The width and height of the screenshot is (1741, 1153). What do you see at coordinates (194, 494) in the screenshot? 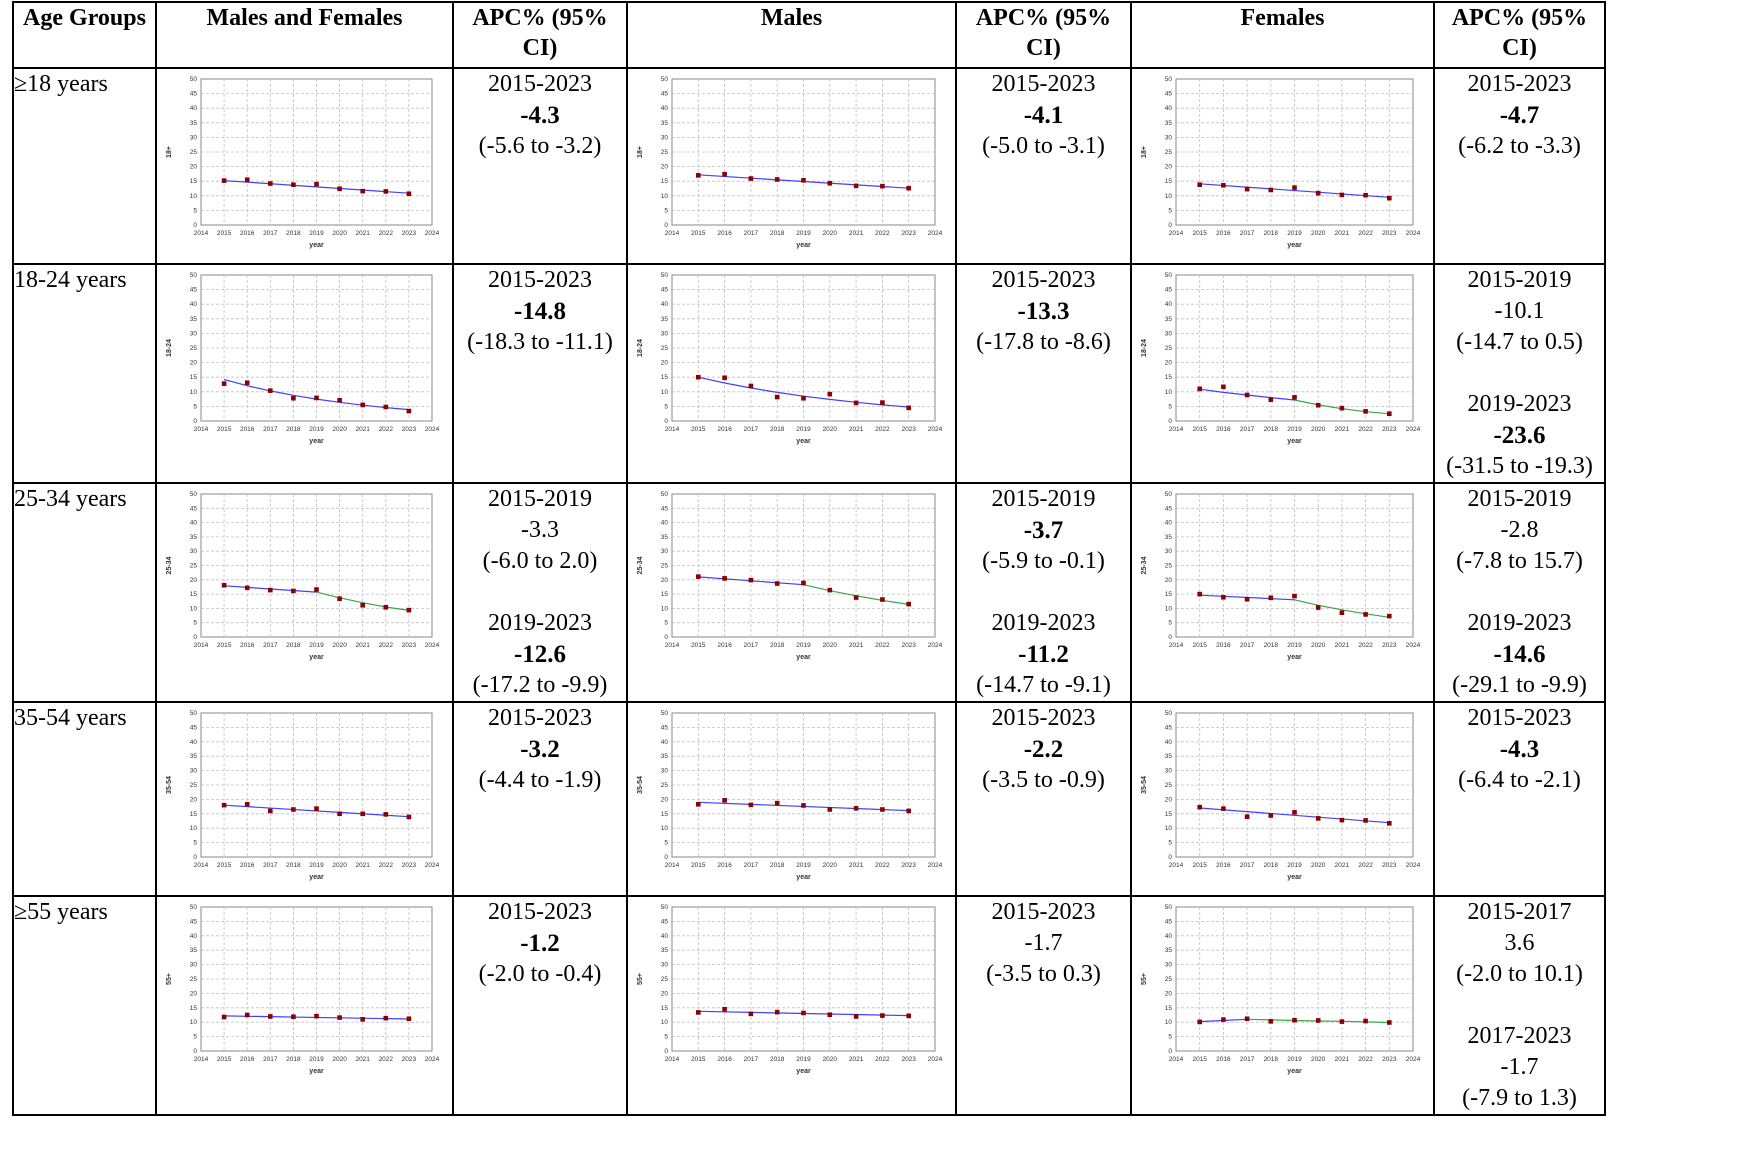
I see `y-tick-label: 50` at bounding box center [194, 494].